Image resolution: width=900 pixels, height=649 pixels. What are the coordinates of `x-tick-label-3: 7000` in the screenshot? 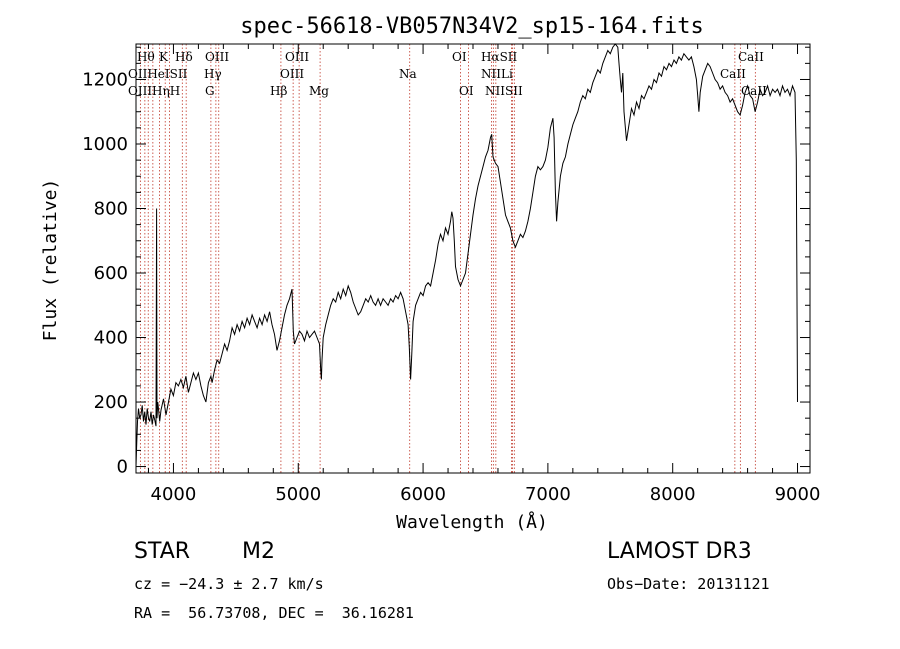 It's located at (548, 494).